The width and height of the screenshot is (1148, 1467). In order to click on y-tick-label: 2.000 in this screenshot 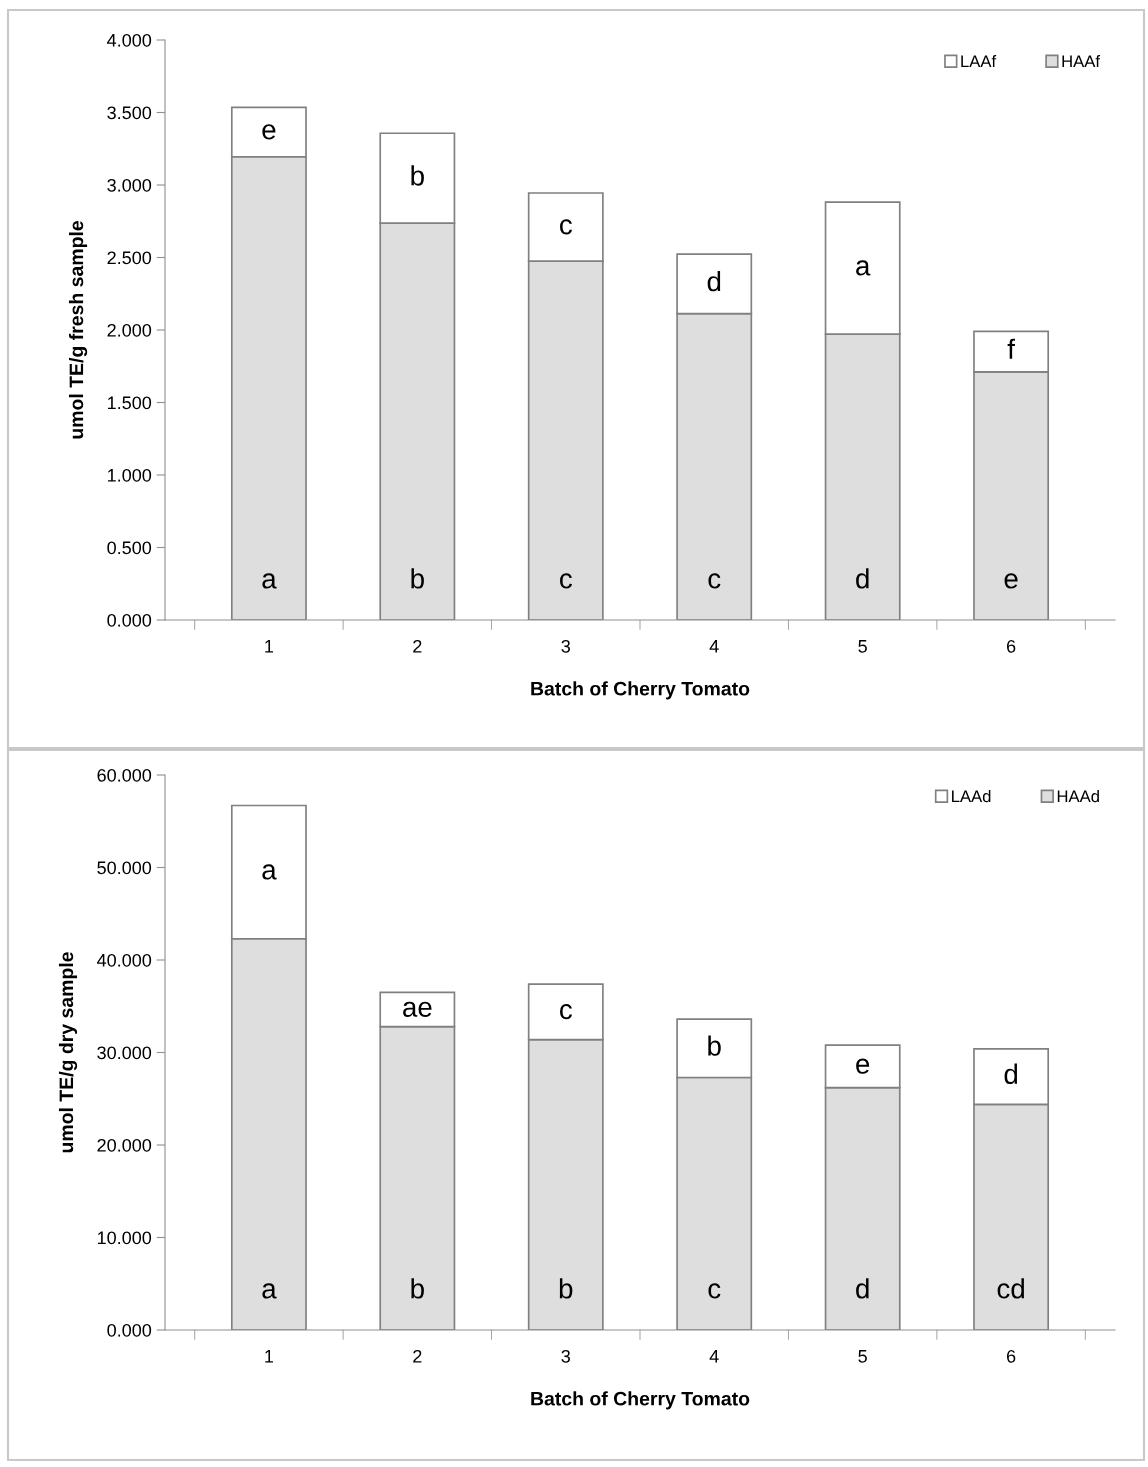, I will do `click(129, 330)`.